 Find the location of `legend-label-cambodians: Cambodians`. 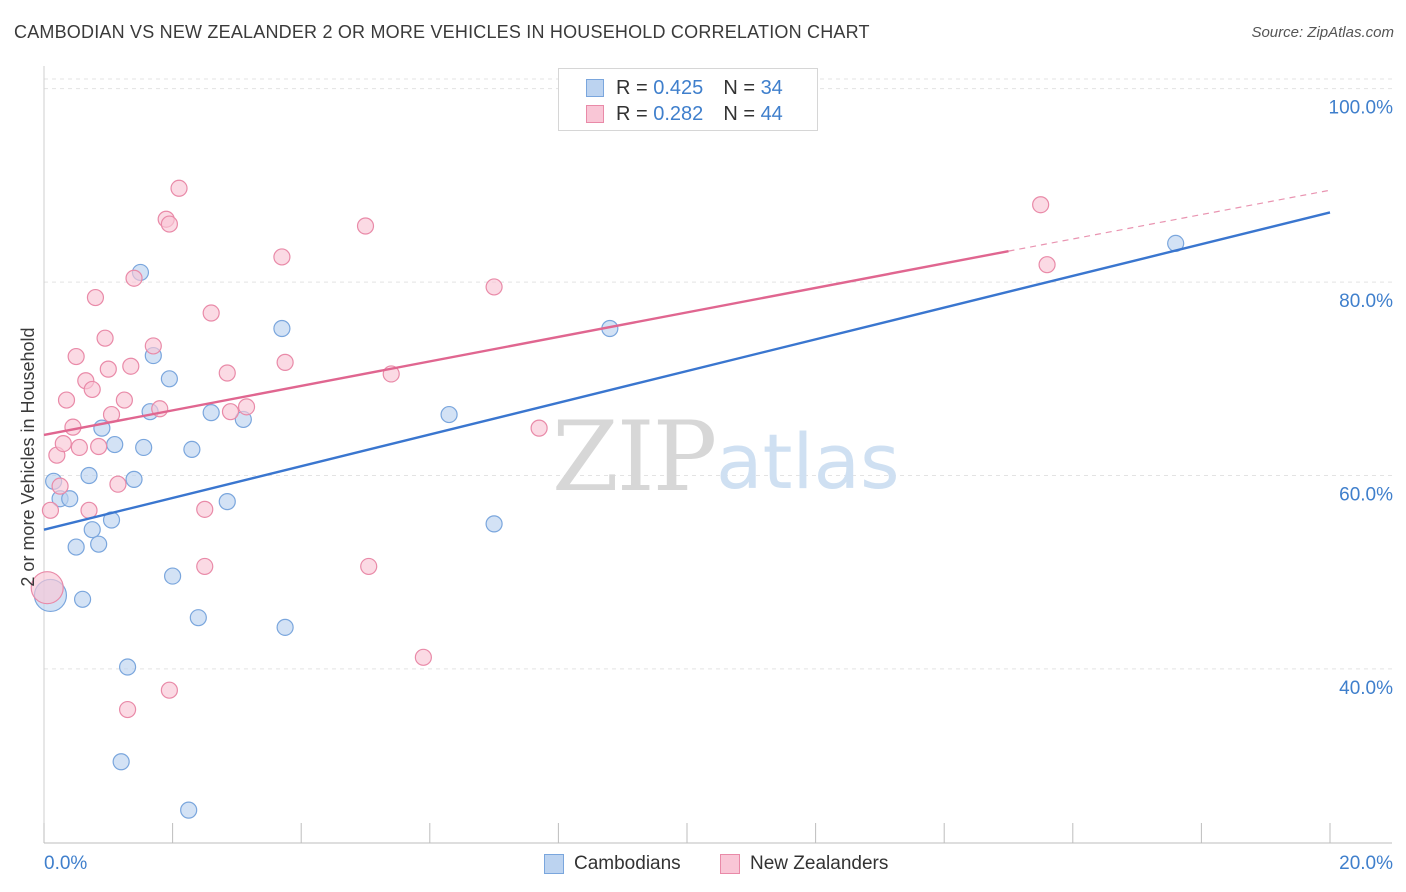

legend-label-cambodians: Cambodians is located at coordinates (627, 863).